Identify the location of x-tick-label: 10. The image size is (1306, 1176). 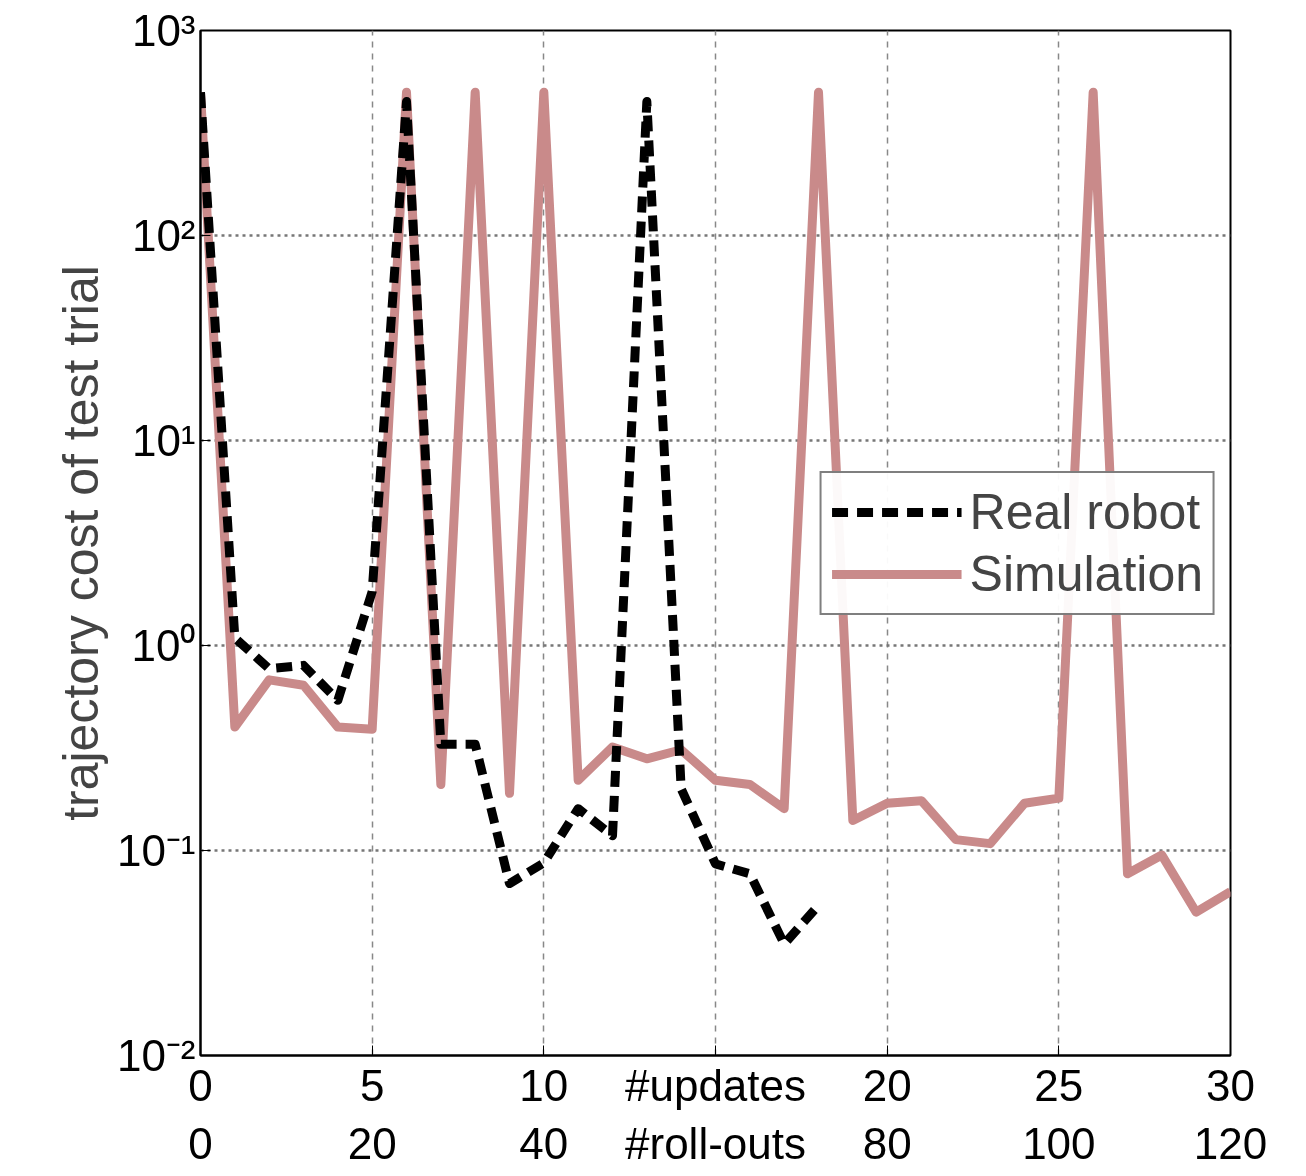
(544, 1085).